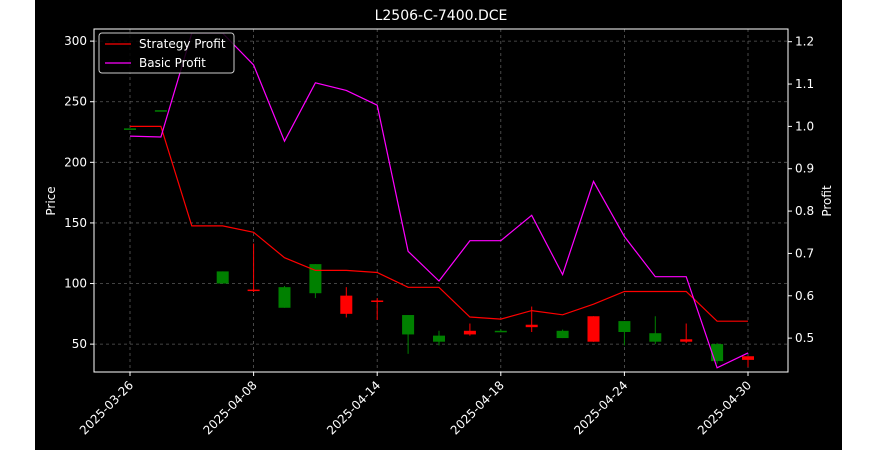 The image size is (878, 450). Describe the element at coordinates (804, 338) in the screenshot. I see `y-right-tick-label: 0.5` at that location.